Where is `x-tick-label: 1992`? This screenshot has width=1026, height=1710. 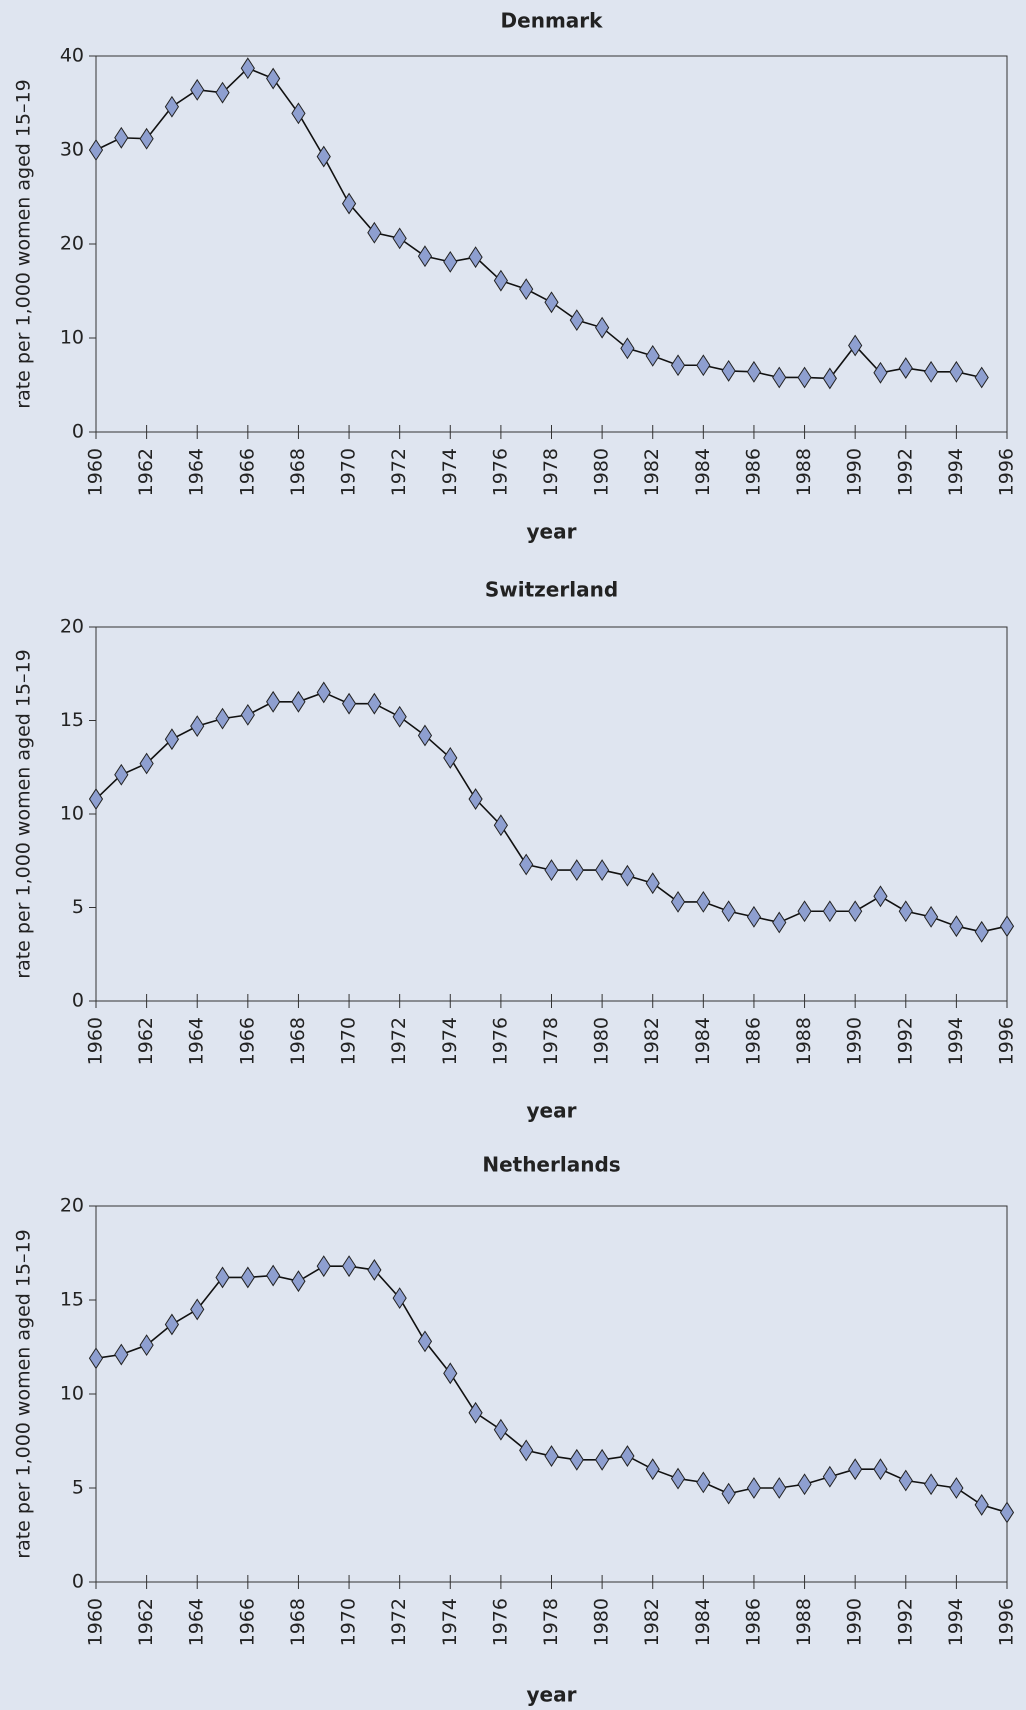
x-tick-label: 1992 is located at coordinates (905, 472).